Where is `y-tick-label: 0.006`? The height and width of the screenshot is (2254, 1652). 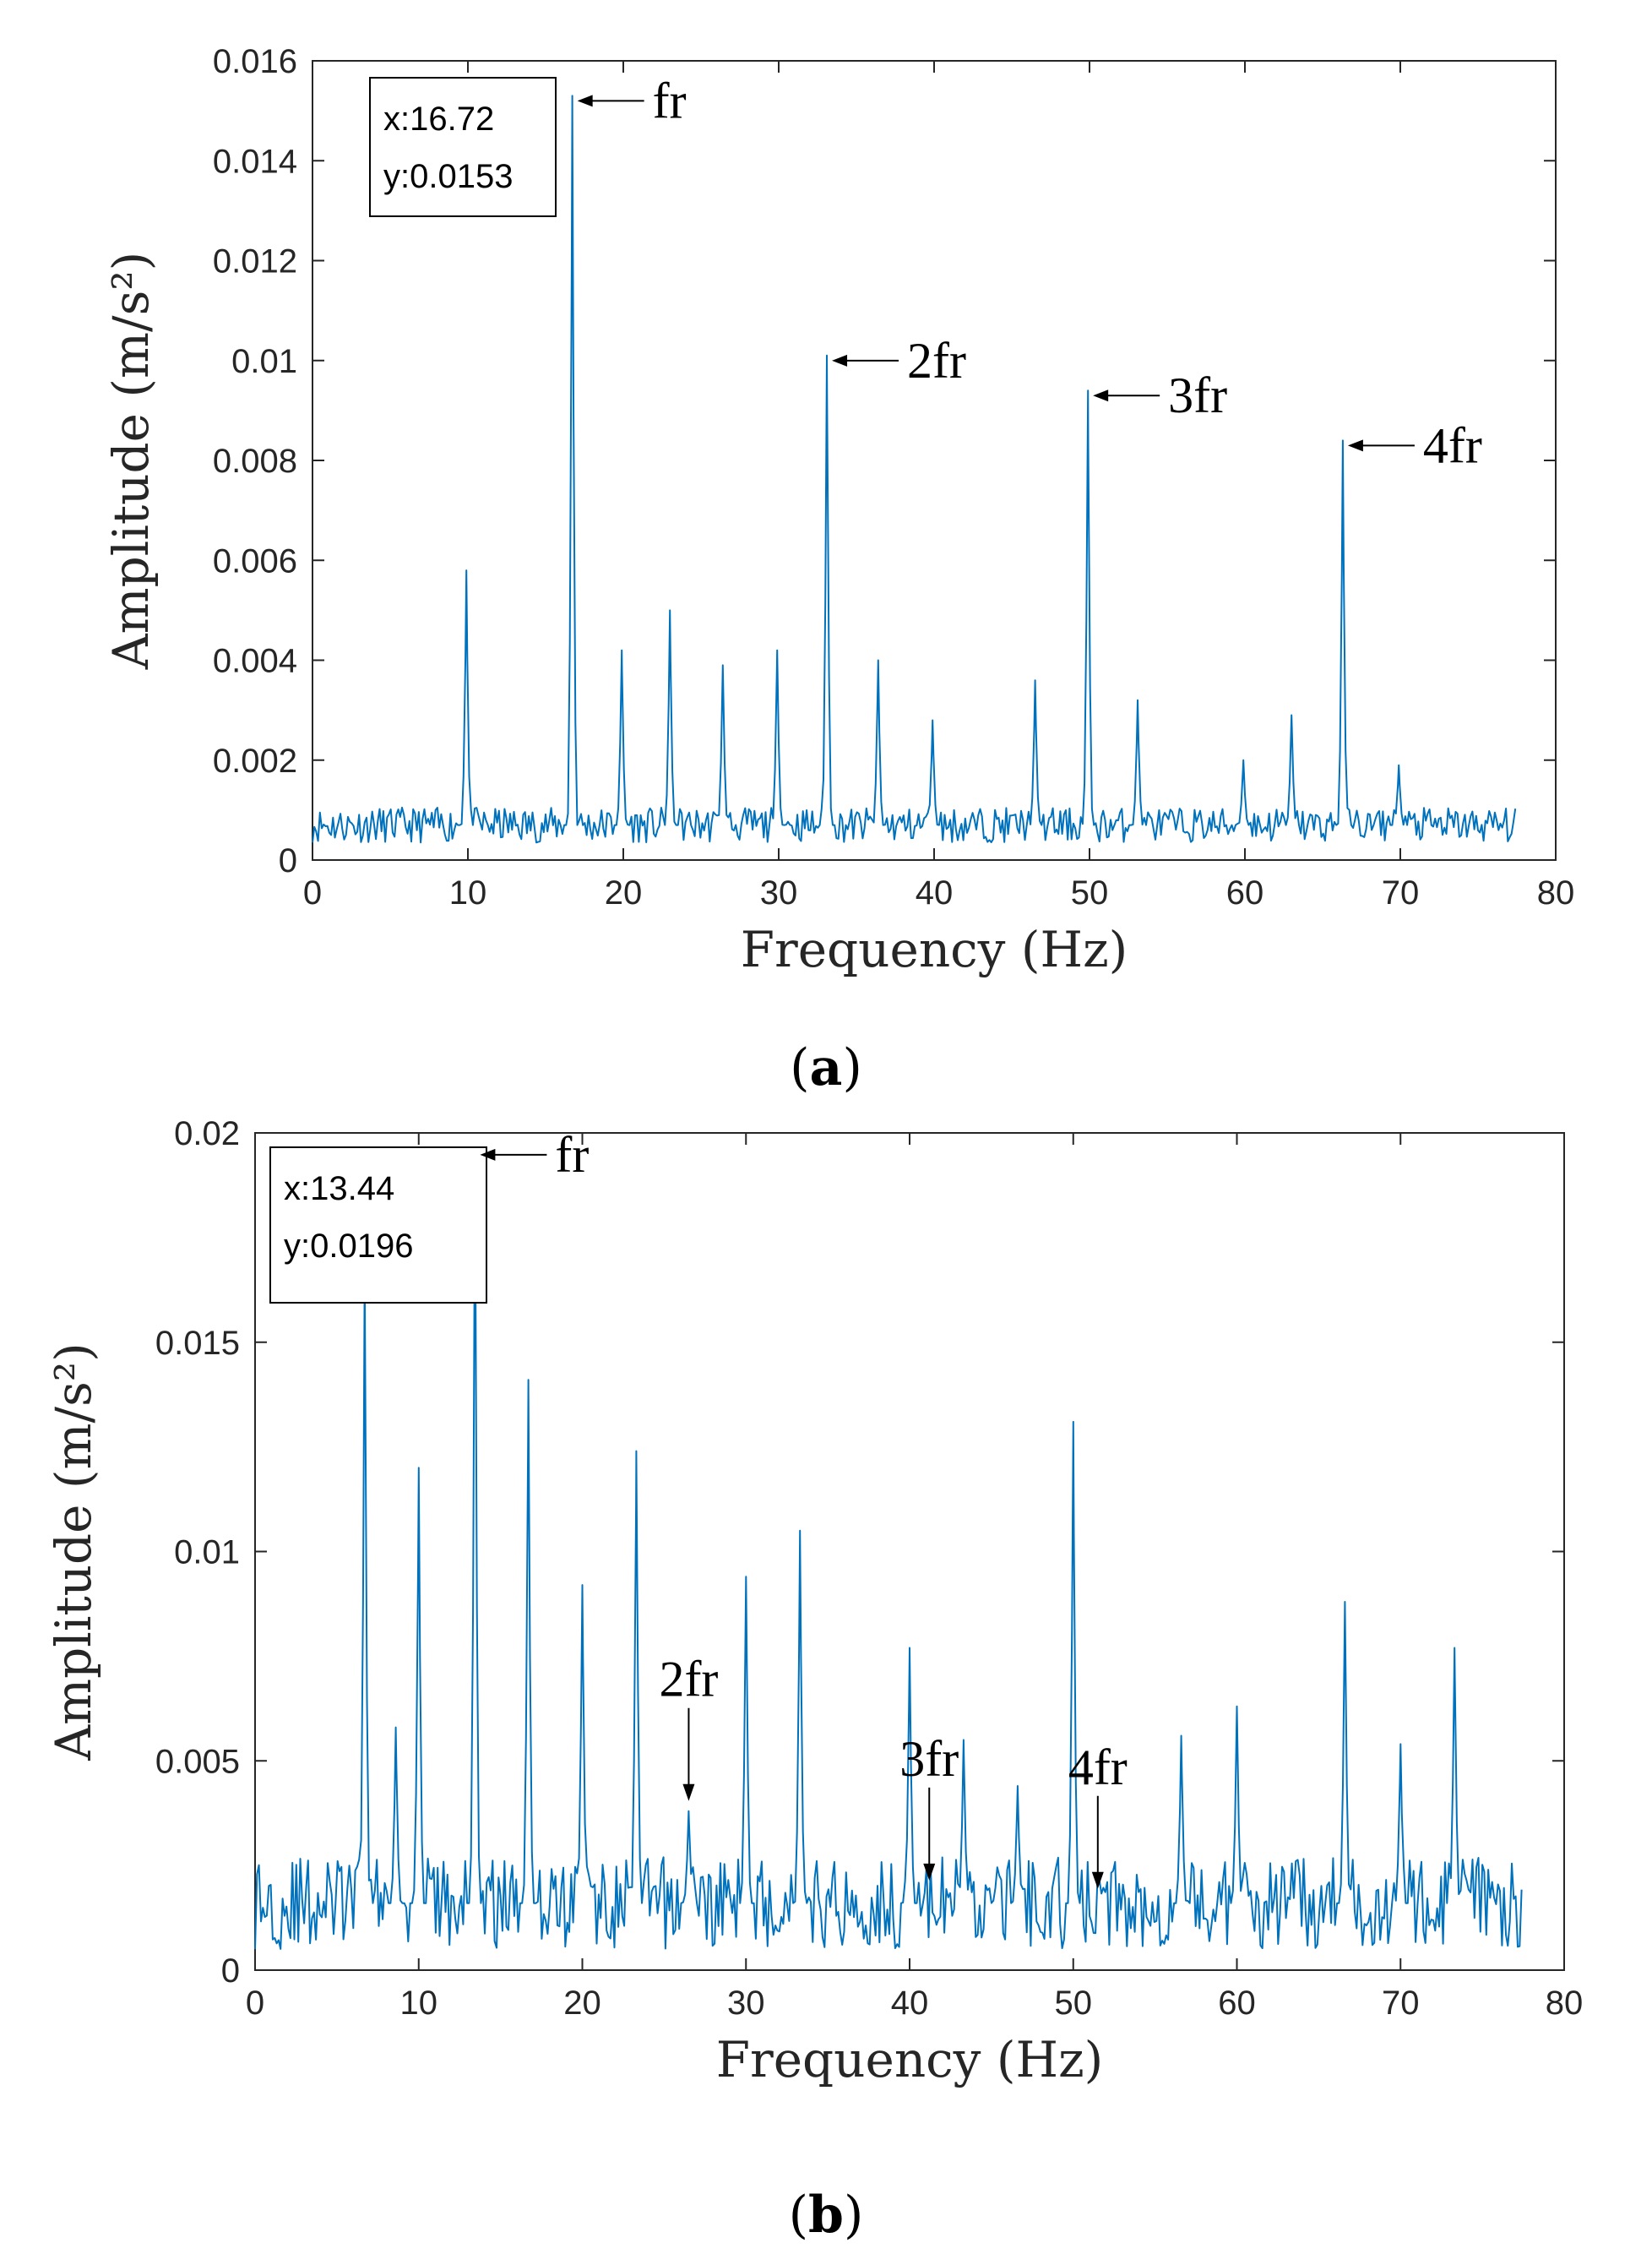
y-tick-label: 0.006 is located at coordinates (255, 561).